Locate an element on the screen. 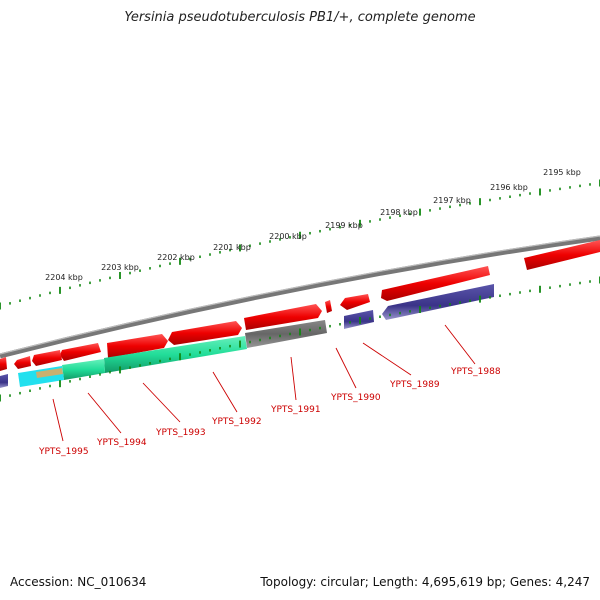 Image resolution: width=600 pixels, height=600 pixels. kbp-label: 2200 kbp is located at coordinates (288, 236).